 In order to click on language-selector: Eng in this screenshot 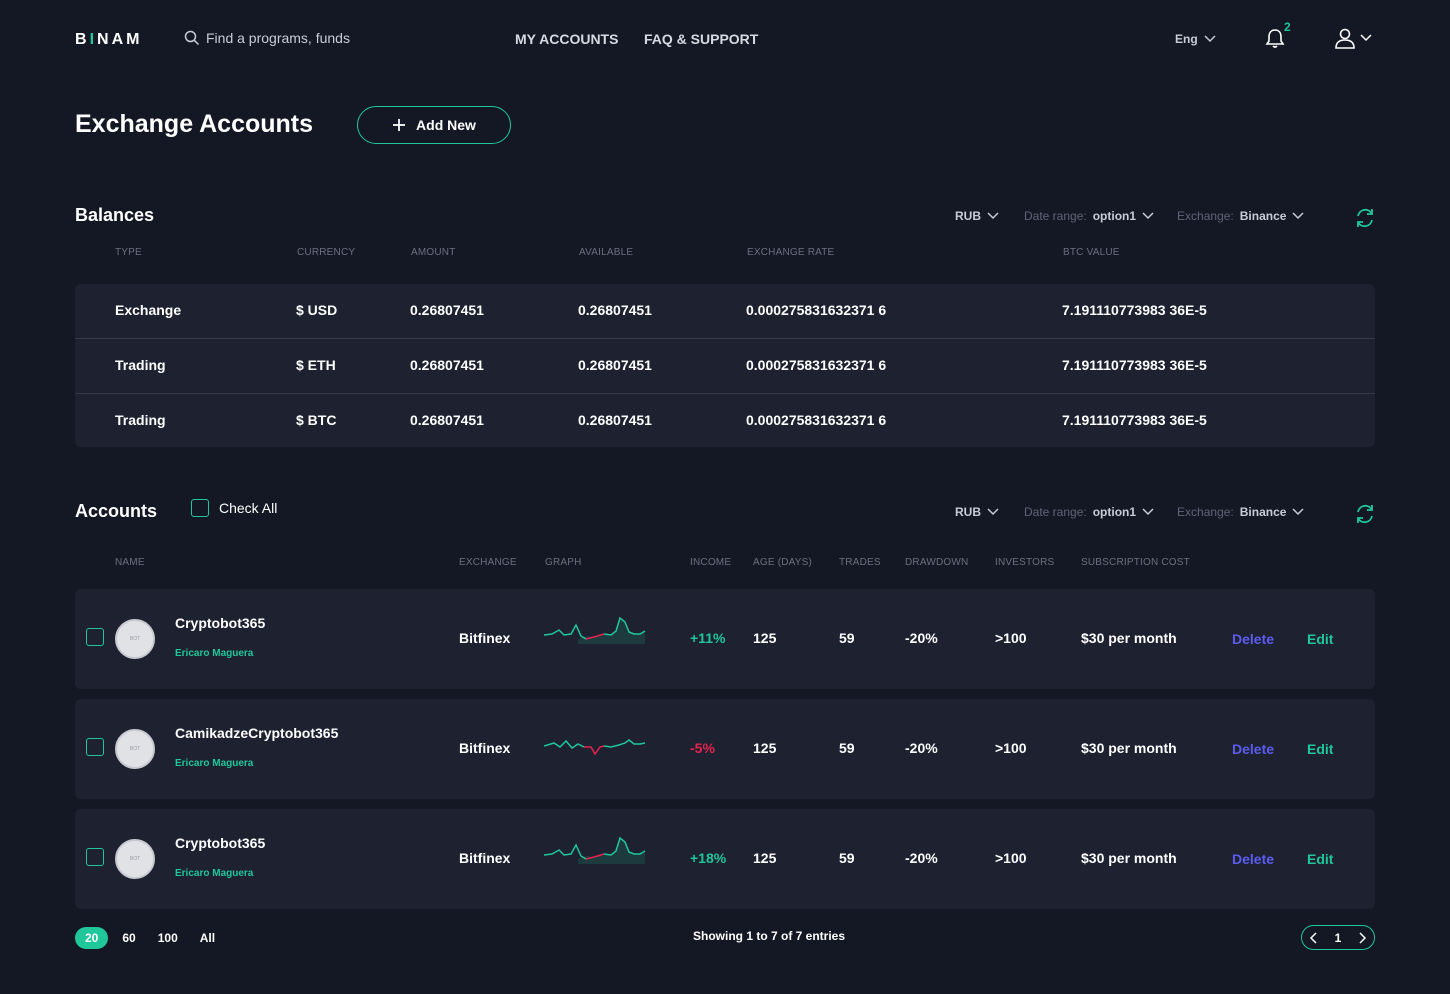, I will do `click(1195, 39)`.